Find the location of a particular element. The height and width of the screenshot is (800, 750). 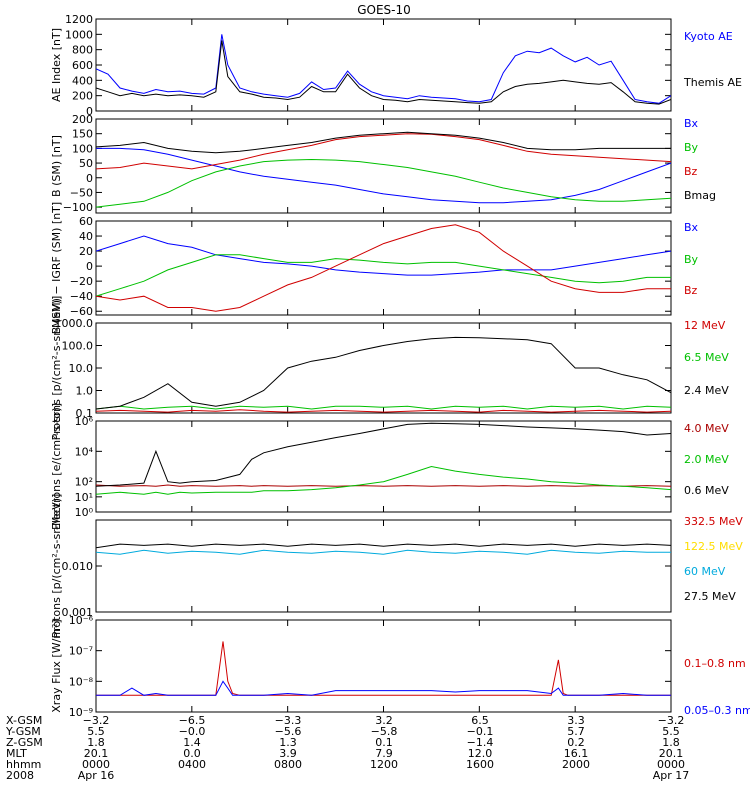

series-line-60-mev is located at coordinates (383, 552).